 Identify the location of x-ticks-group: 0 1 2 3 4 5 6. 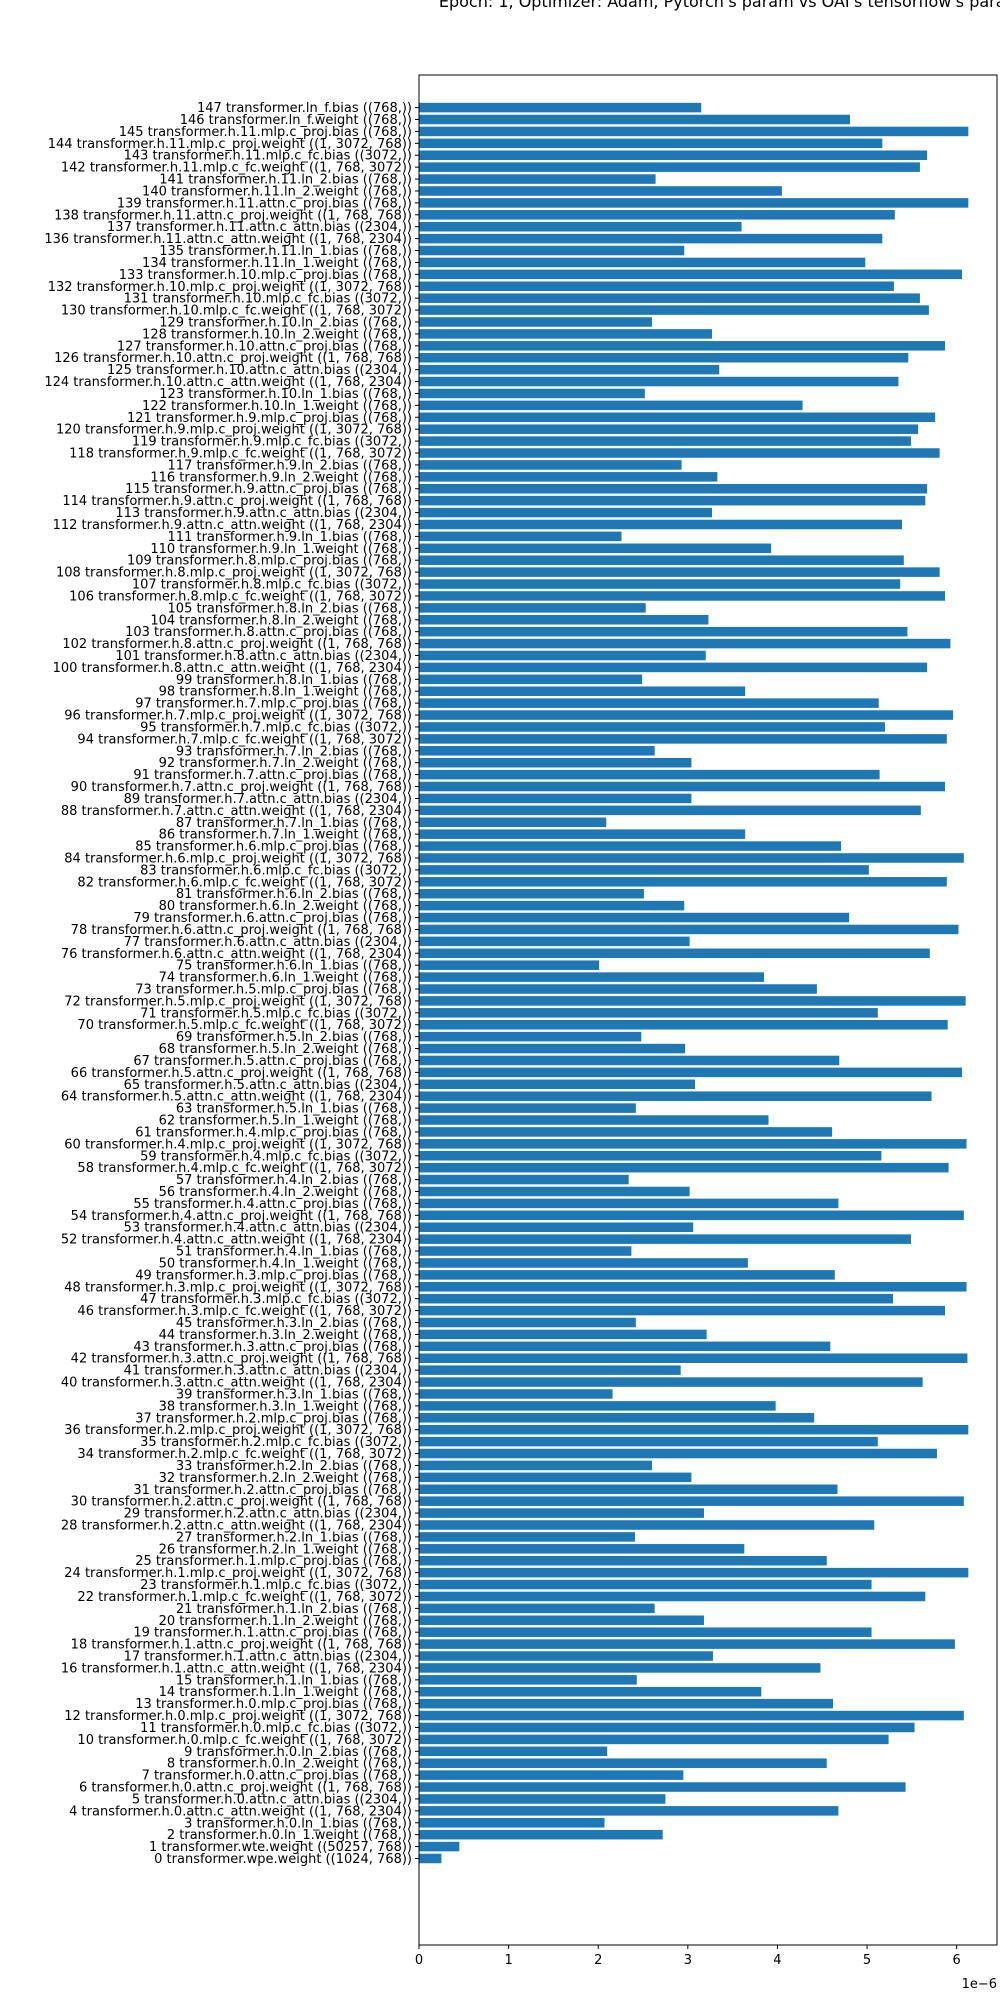
(688, 1956).